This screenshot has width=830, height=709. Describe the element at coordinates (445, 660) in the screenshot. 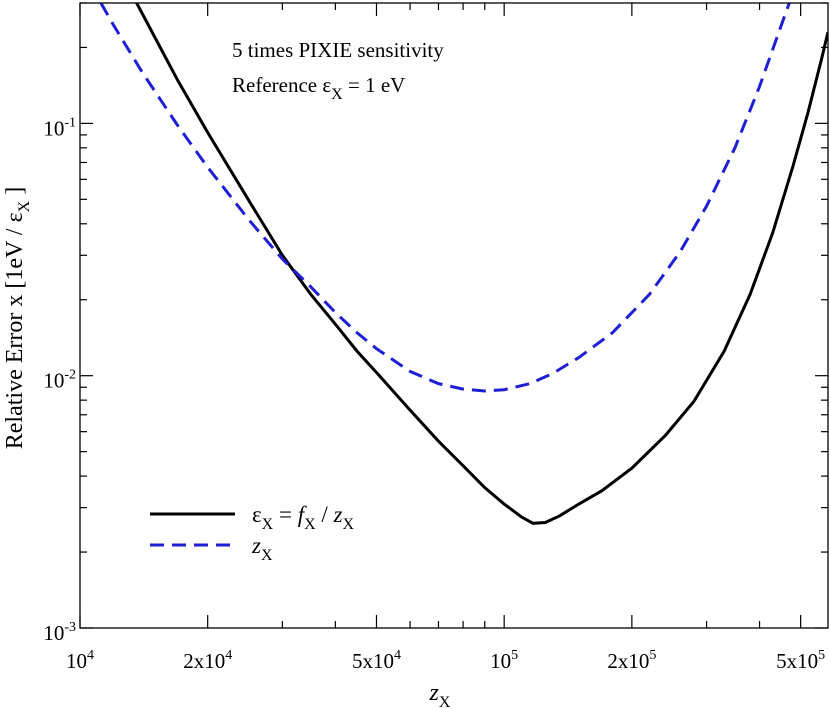

I see `x-axis-tick-labels: 10⁴ 2x10⁴ 5x10⁴ 10⁵ 2x10⁵ 5x10⁵` at that location.